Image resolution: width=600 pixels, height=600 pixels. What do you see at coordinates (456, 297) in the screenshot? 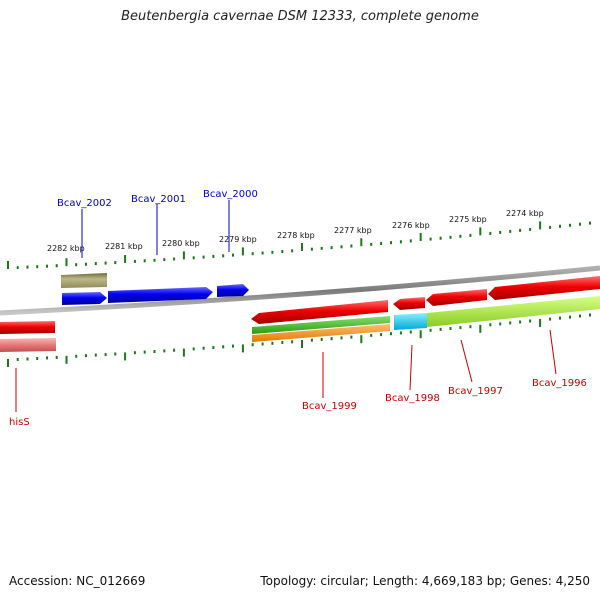
I see `gene-bcav-1997` at bounding box center [456, 297].